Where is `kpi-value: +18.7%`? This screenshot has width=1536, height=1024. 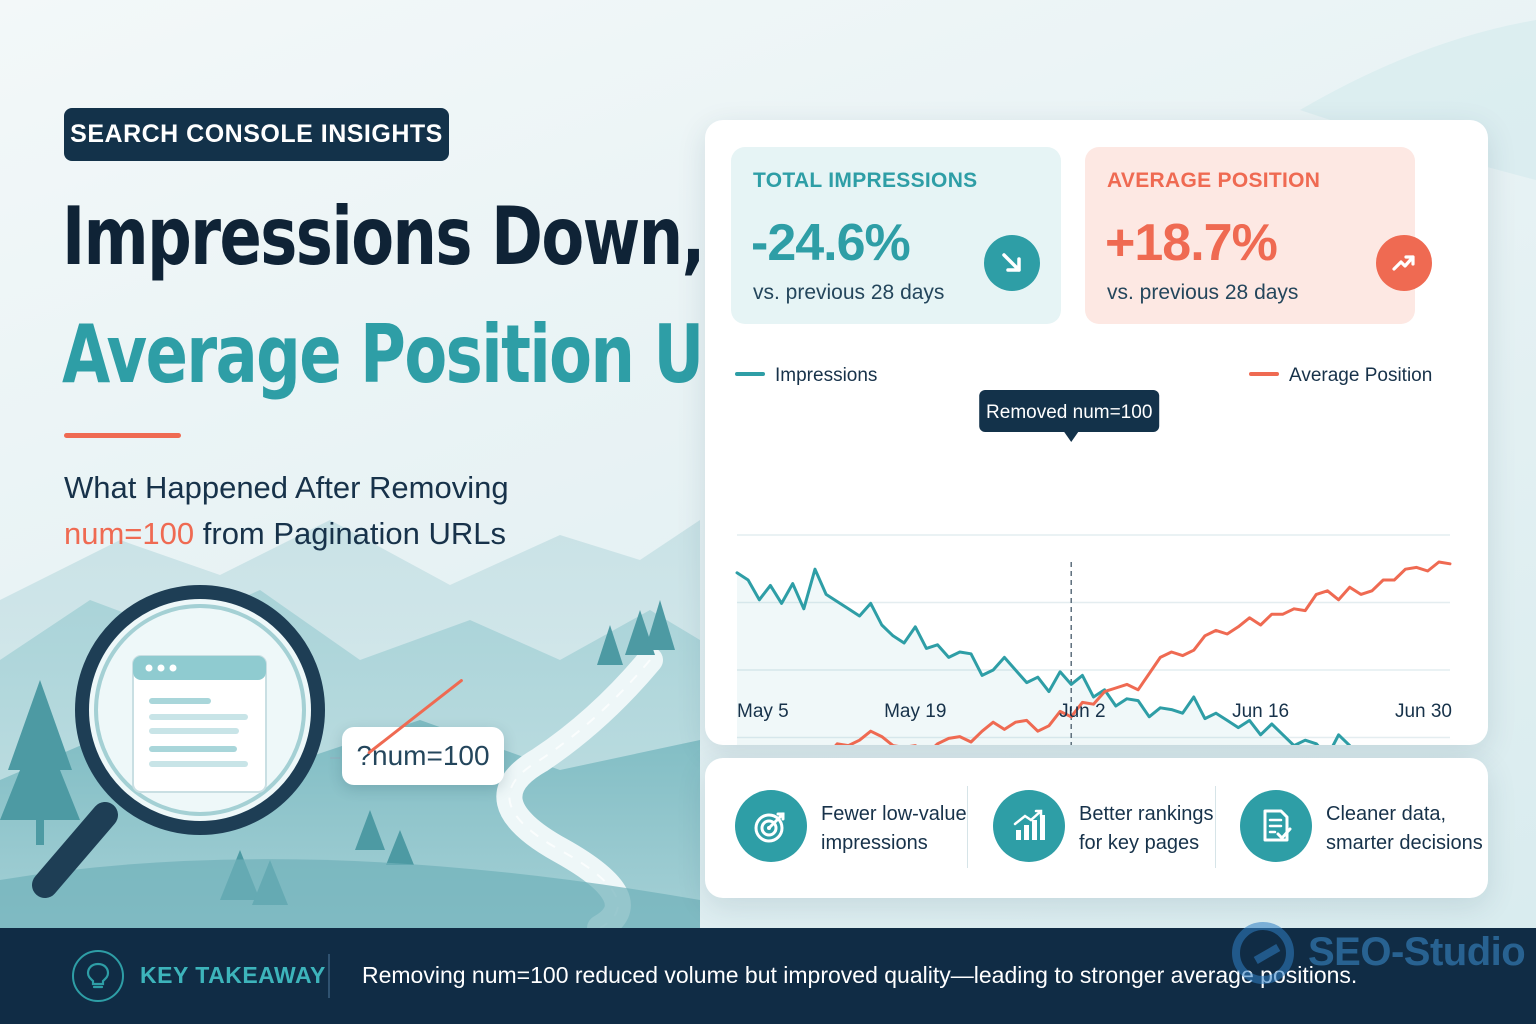
kpi-value: +18.7% is located at coordinates (1191, 243).